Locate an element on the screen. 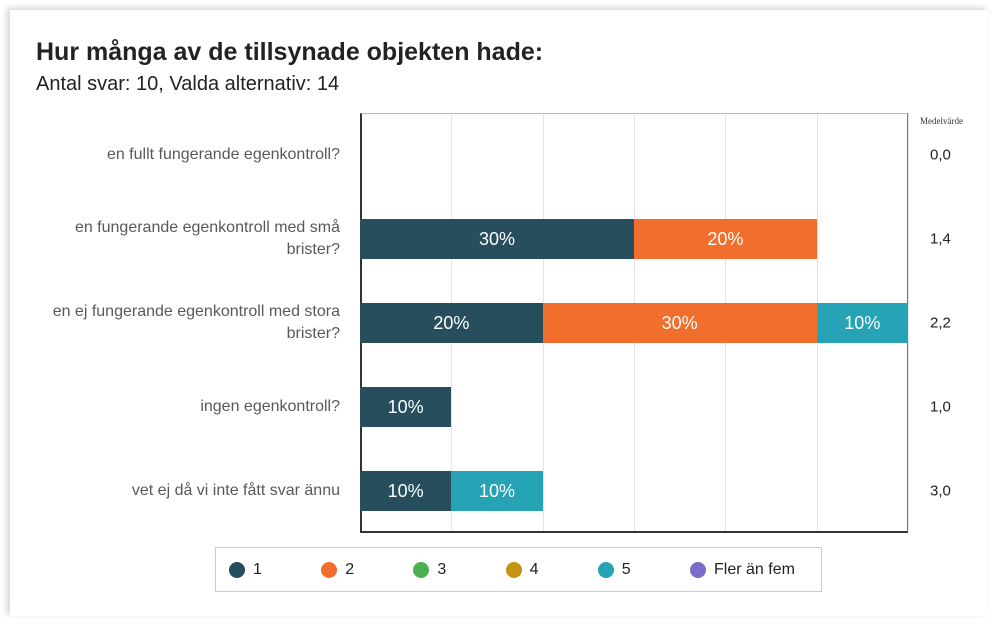 The width and height of the screenshot is (999, 626). category-label: en fullt fungerande egenkontroll? is located at coordinates (223, 154).